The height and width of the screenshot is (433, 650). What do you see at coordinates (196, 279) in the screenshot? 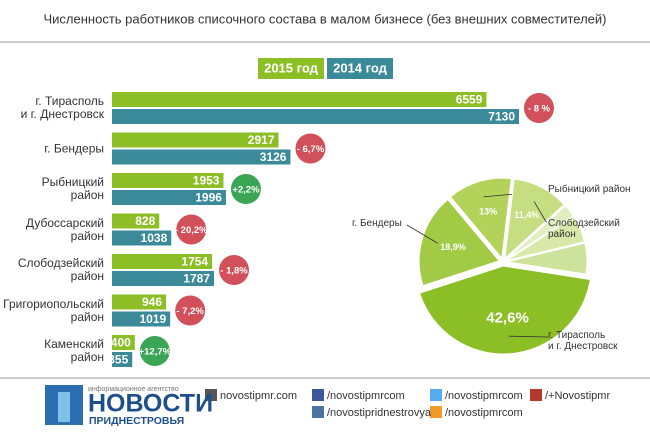
I see `value-label: 1787` at bounding box center [196, 279].